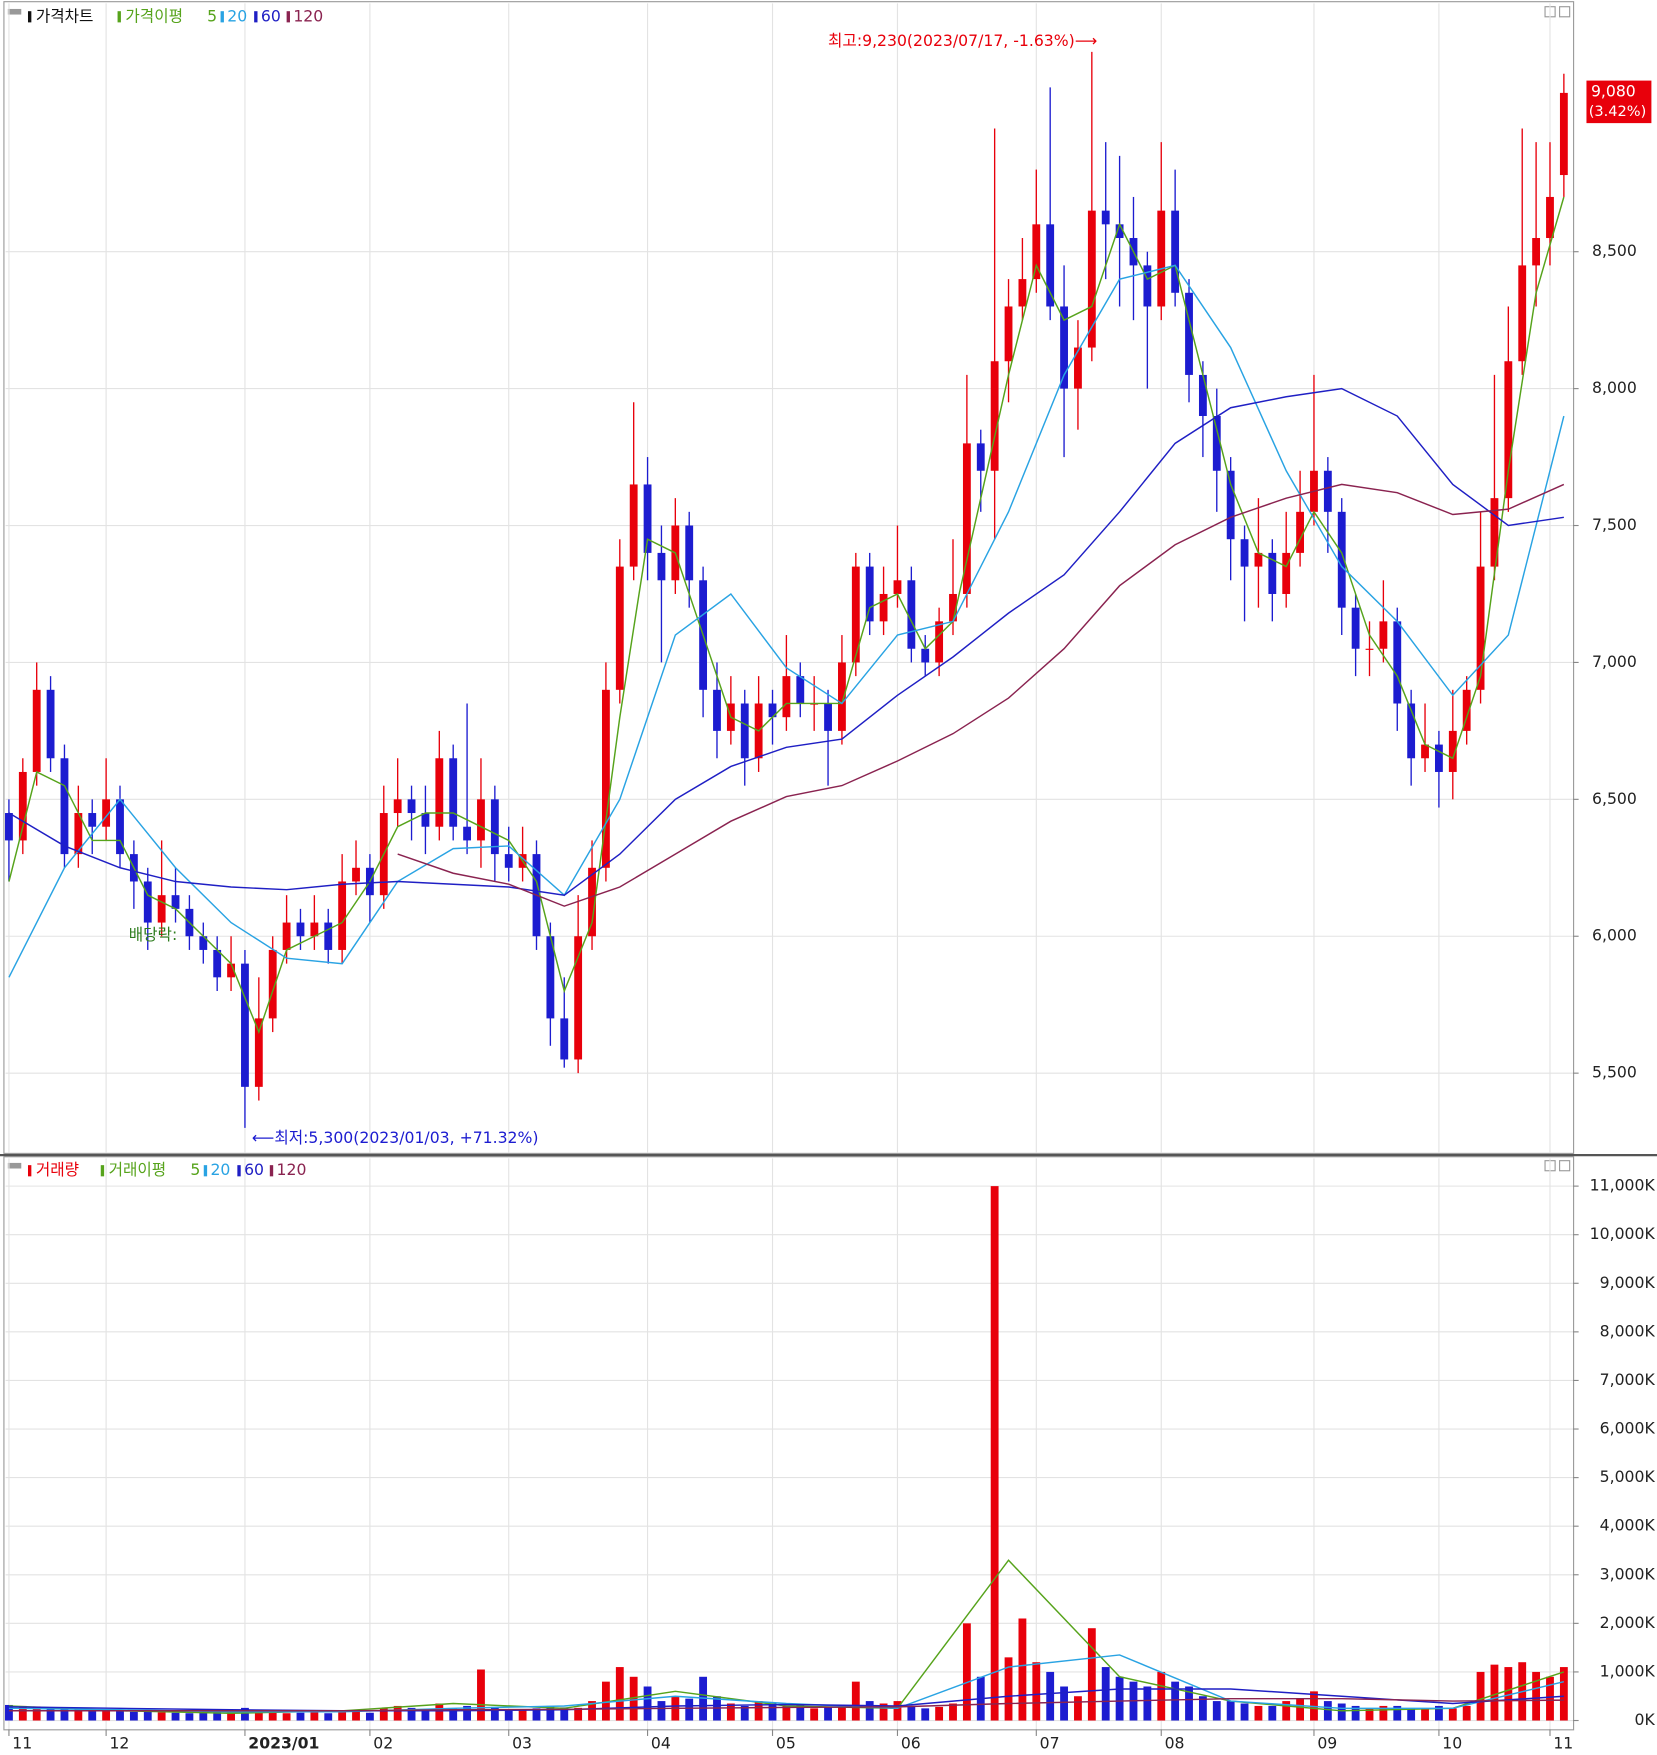 The image size is (1657, 1755). I want to click on legend-ma-title: 가격이평, so click(154, 15).